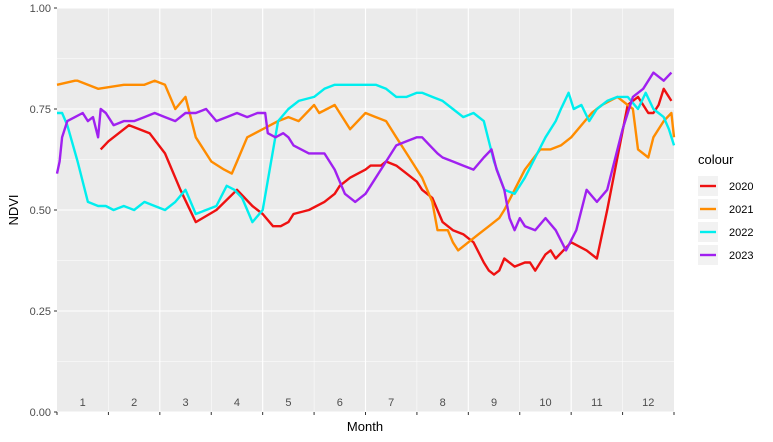  Describe the element at coordinates (725, 220) in the screenshot. I see `legend-items: 2020 2021 2022 2023` at that location.